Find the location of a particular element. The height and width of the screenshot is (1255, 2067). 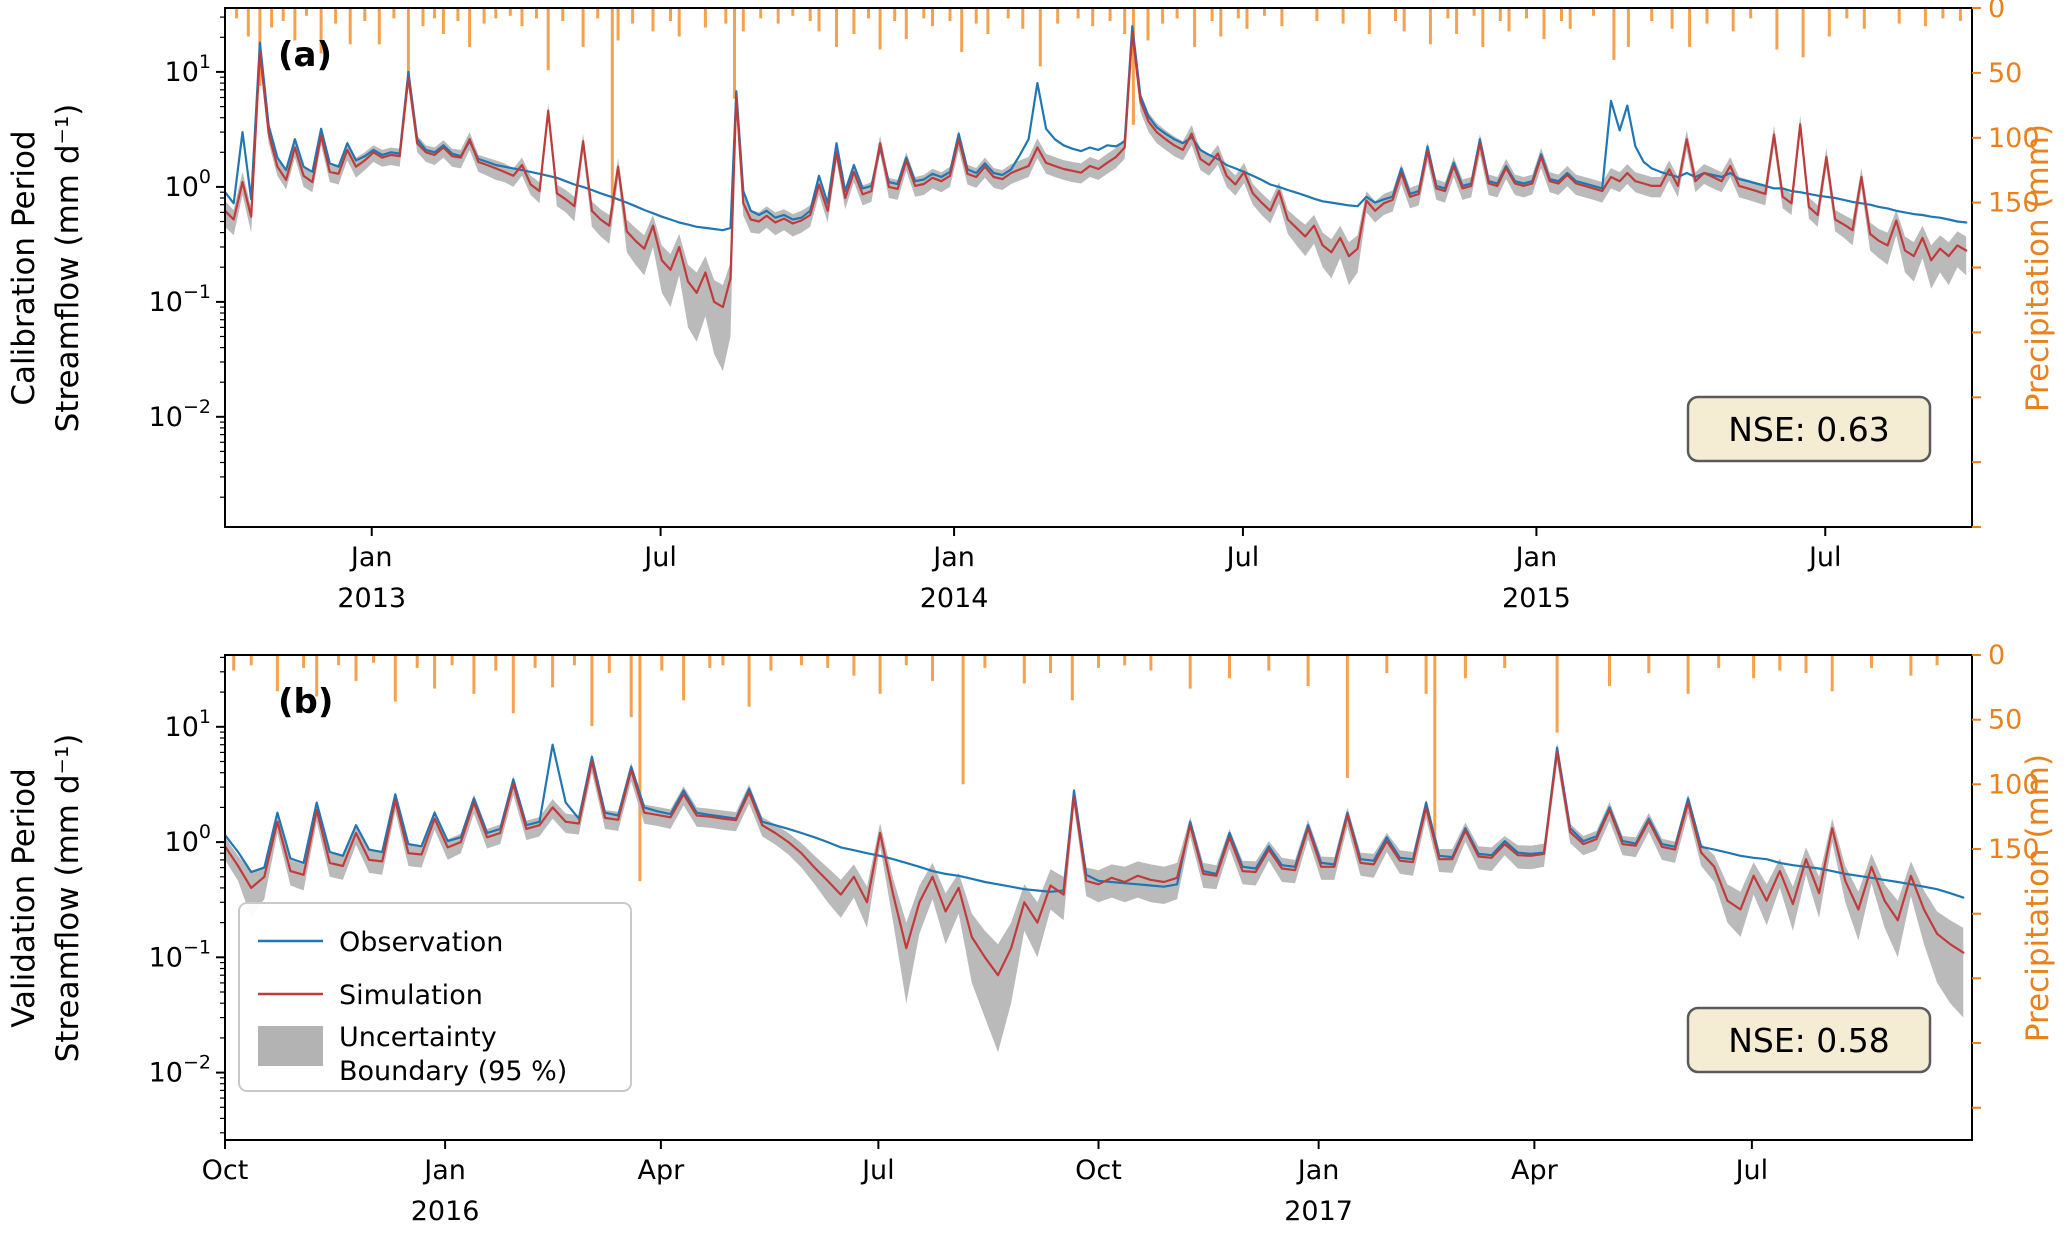

nse-box-b is located at coordinates (1809, 1040).